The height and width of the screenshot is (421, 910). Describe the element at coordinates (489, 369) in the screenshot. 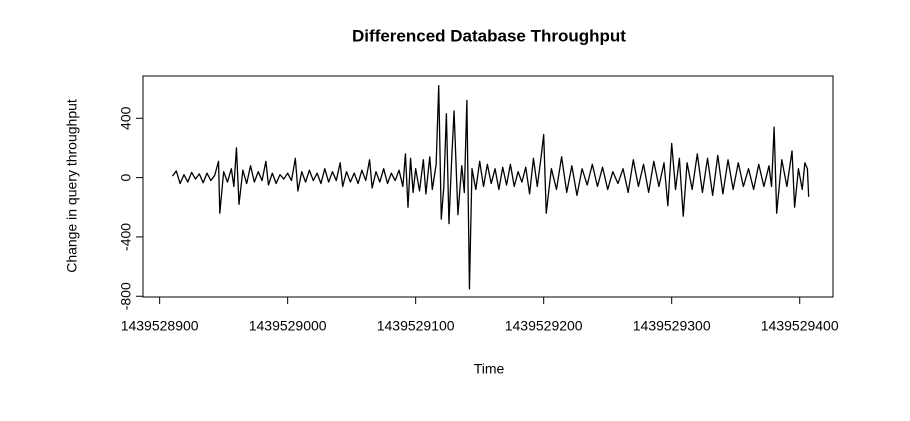

I see `x-axis-label: Time` at that location.